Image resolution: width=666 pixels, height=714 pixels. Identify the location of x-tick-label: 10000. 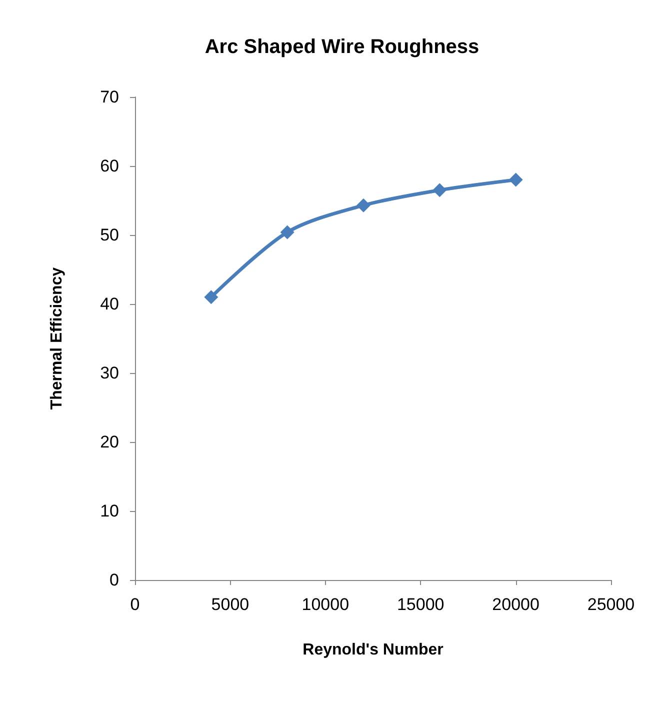
(326, 604).